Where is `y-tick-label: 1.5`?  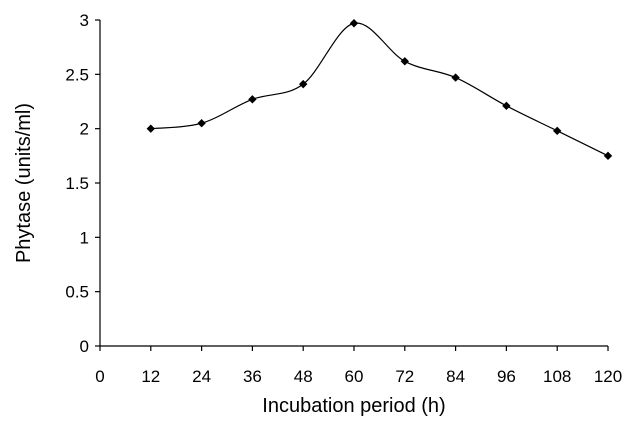 y-tick-label: 1.5 is located at coordinates (77, 183).